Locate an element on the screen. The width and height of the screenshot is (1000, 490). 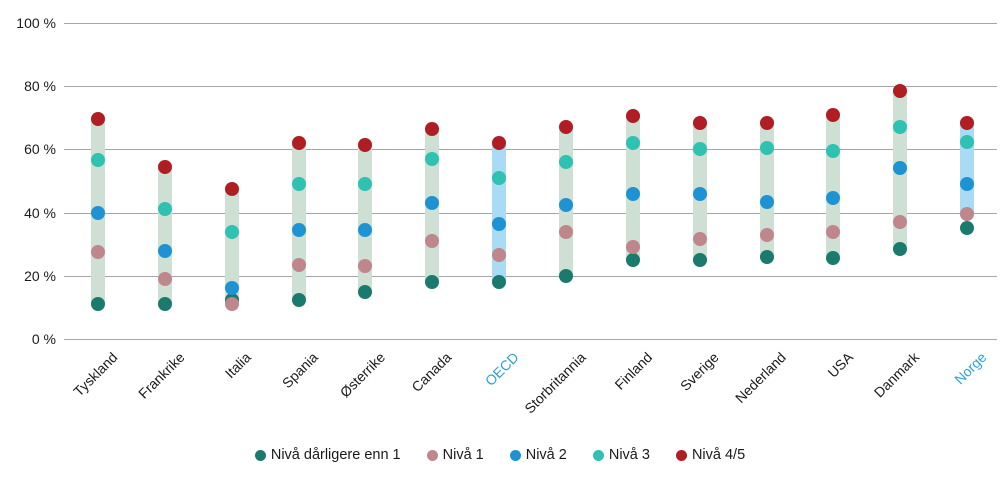
niva45-dot-østerrike is located at coordinates (365, 144).